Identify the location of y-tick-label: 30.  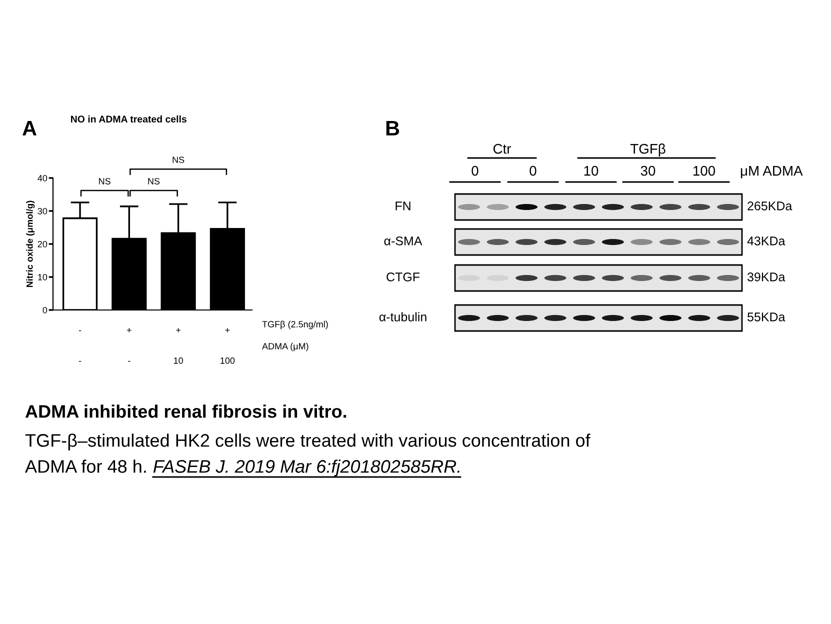
(43, 211).